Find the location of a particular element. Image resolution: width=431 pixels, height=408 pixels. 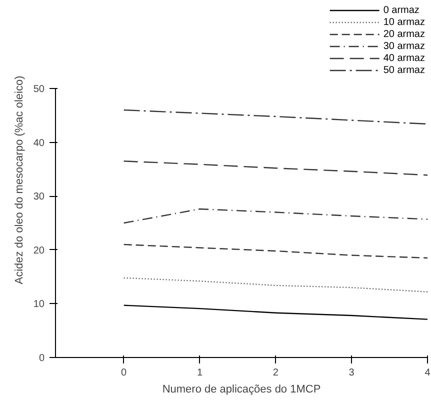

legend-label: 40 armaz is located at coordinates (404, 58).